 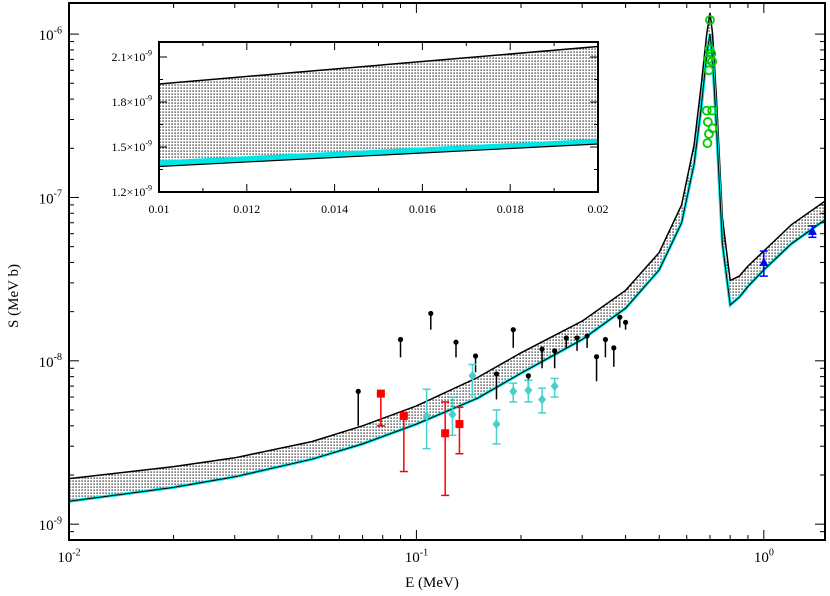 What do you see at coordinates (378, 155) in the screenshot?
I see `inset-lower-line` at bounding box center [378, 155].